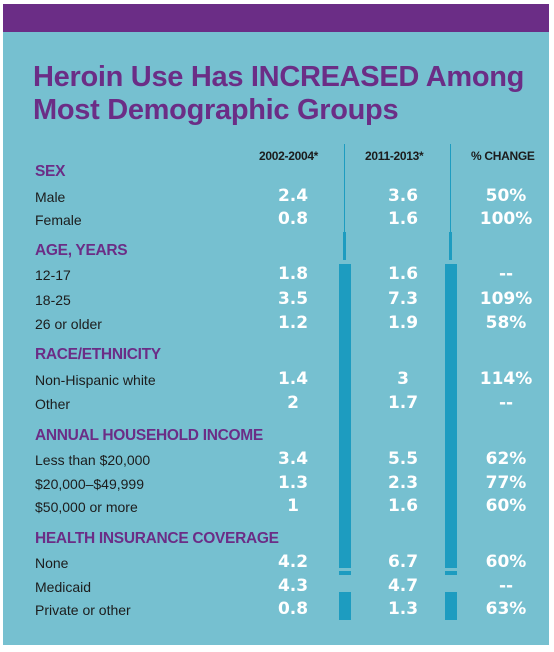  Describe the element at coordinates (276, 18) in the screenshot. I see `top-band` at that location.